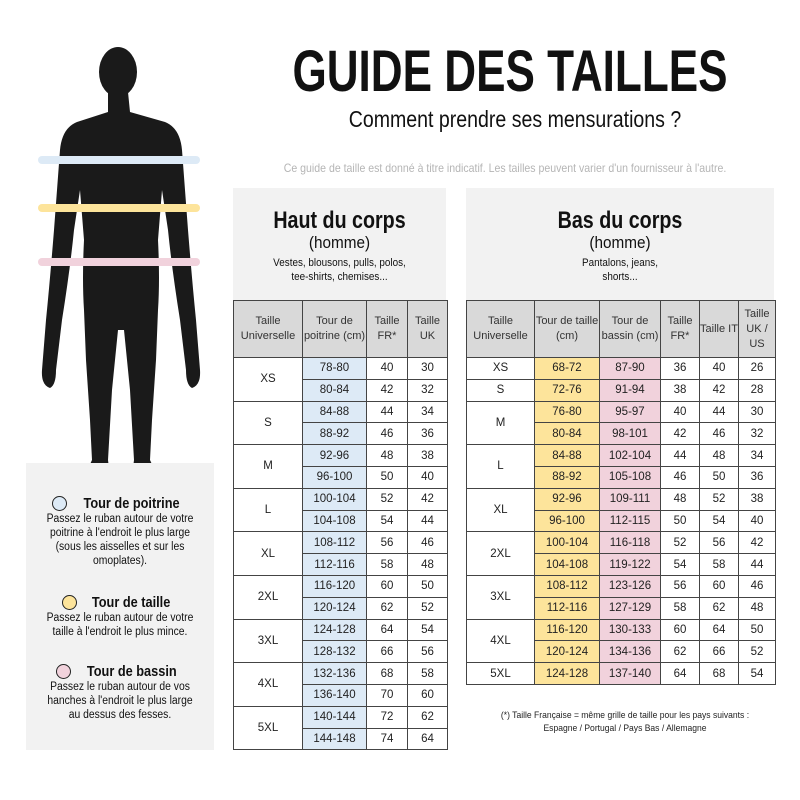  I want to click on table-row: 112-116 127-129 58 62 48, so click(621, 608).